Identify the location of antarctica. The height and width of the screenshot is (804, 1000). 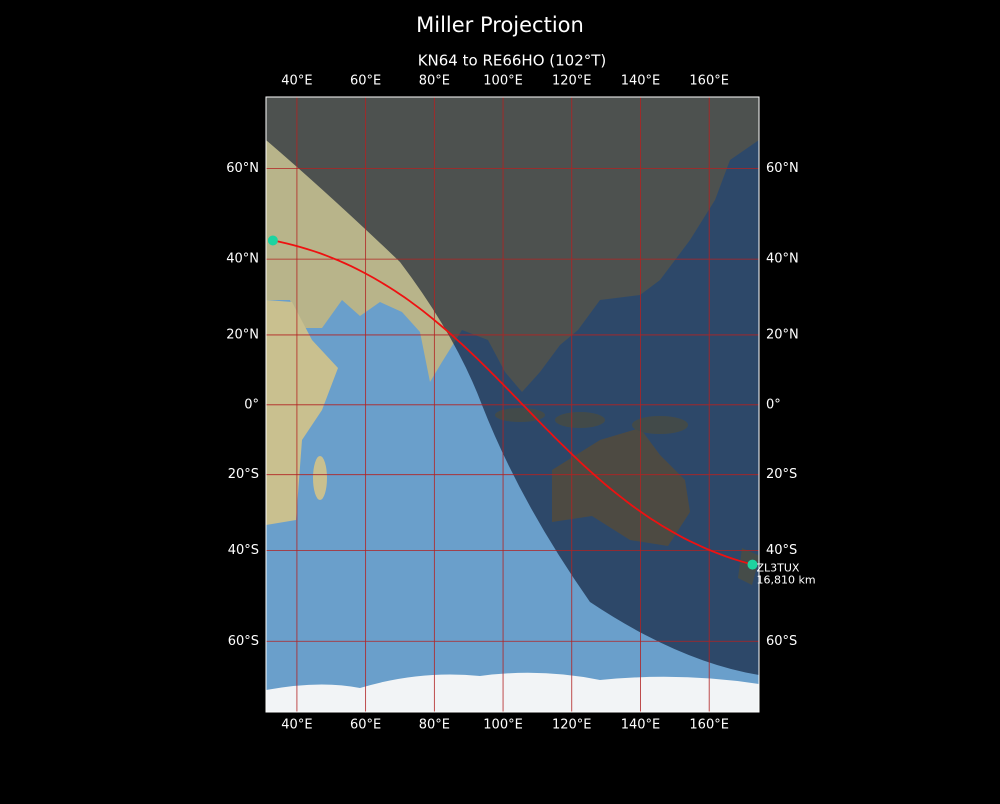
(512, 692).